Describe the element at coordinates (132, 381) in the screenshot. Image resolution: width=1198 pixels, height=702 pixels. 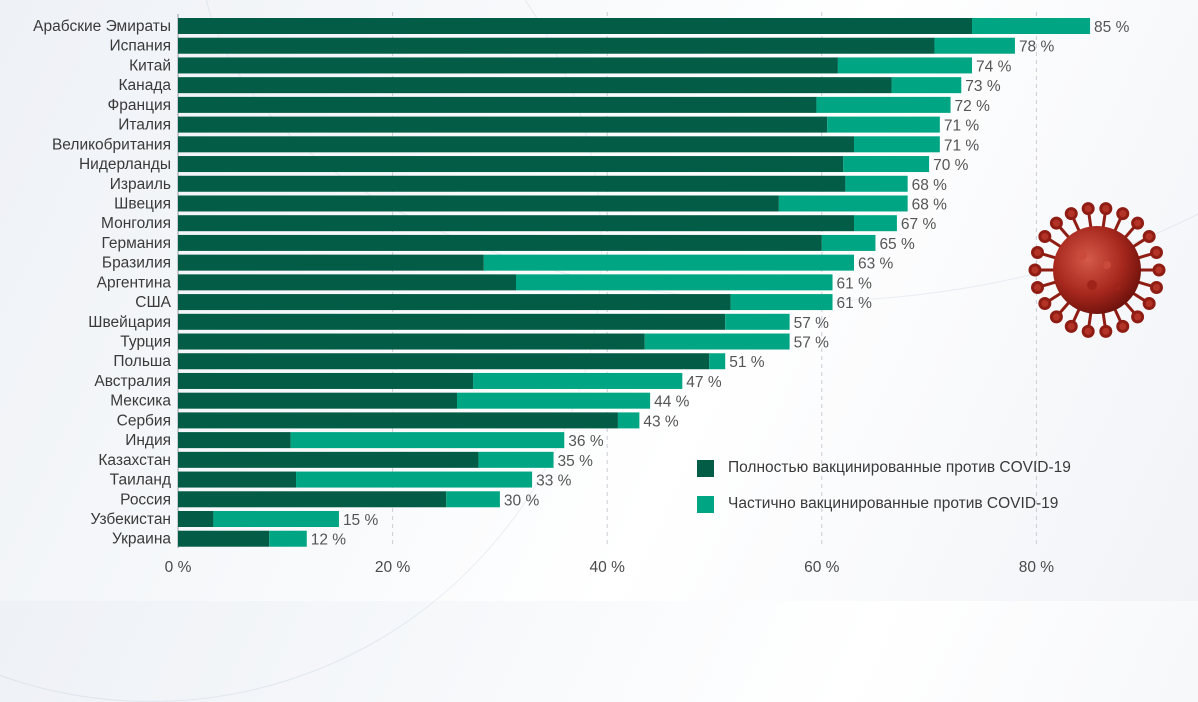
I see `category-label: Австралия` at that location.